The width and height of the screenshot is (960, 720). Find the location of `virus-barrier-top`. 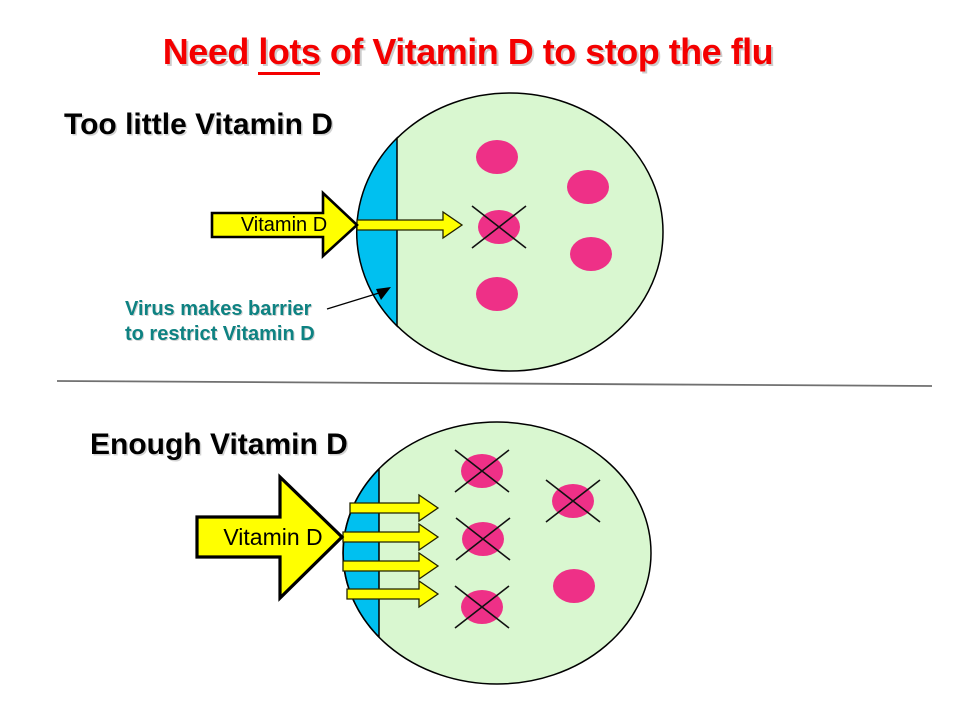

virus-barrier-top is located at coordinates (377, 232).